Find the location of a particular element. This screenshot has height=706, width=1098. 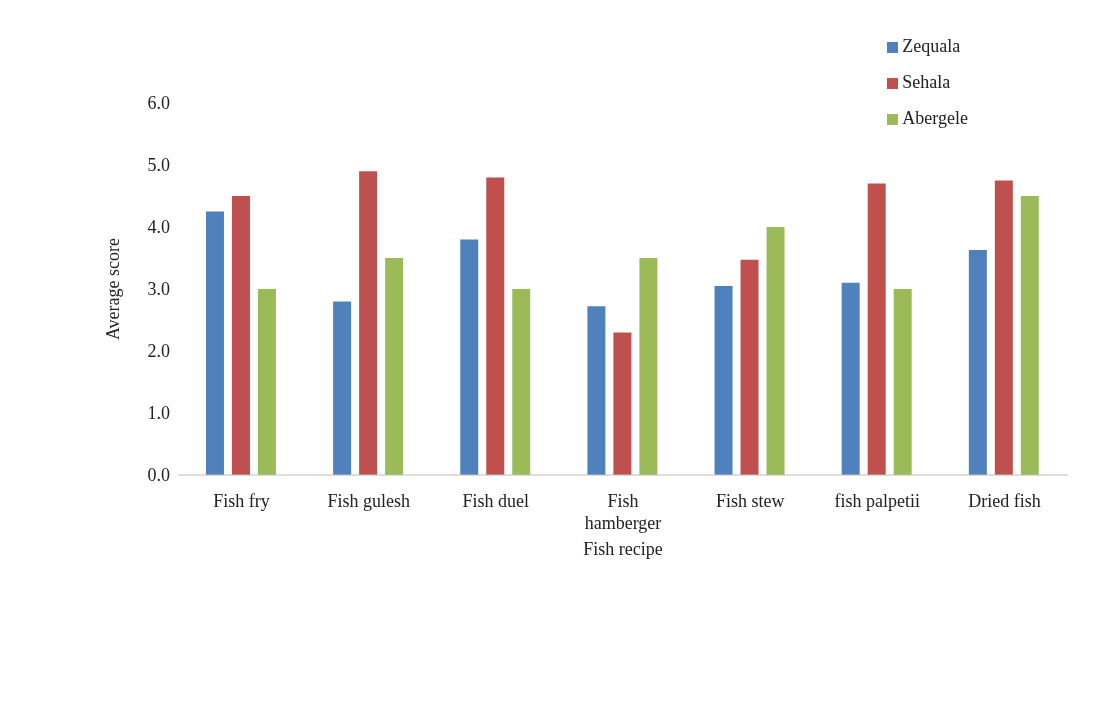

y-tick-label: 6.0 is located at coordinates (158, 103).